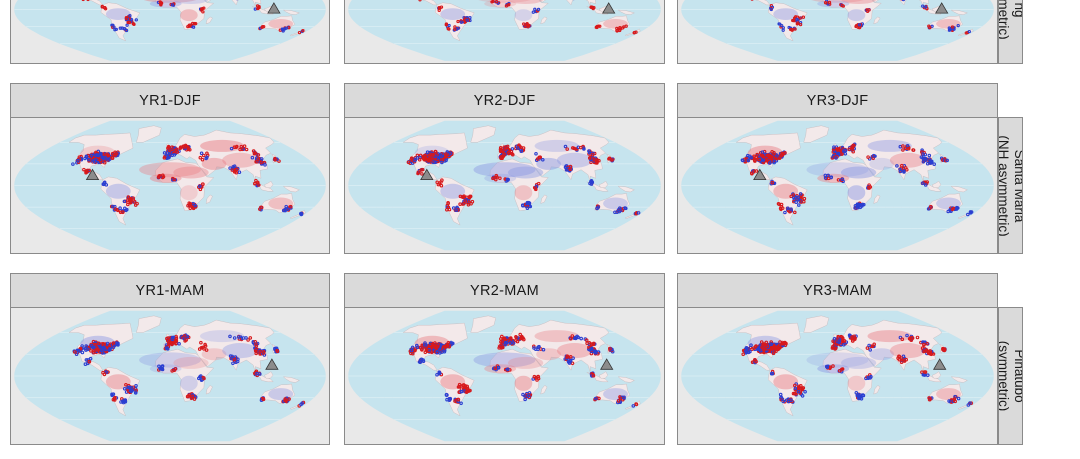 The width and height of the screenshot is (1080, 459). Describe the element at coordinates (1010, 185) in the screenshot. I see `row-strip-label: Santa Maria (NH asymmetric)` at that location.